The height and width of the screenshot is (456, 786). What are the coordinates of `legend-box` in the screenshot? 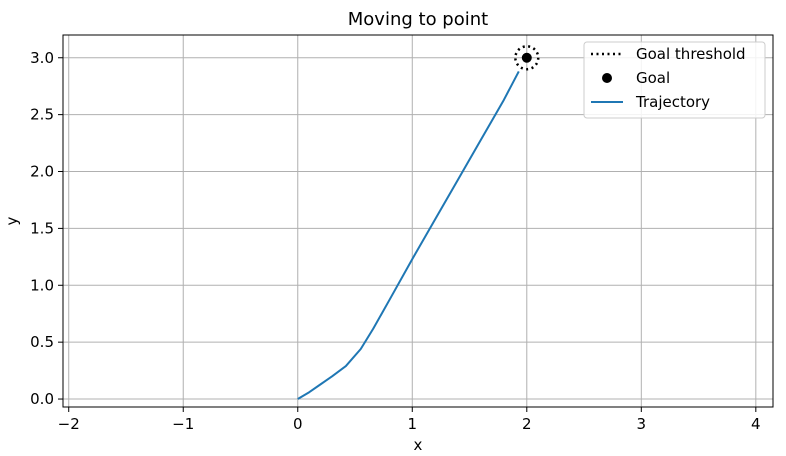 It's located at (674, 80).